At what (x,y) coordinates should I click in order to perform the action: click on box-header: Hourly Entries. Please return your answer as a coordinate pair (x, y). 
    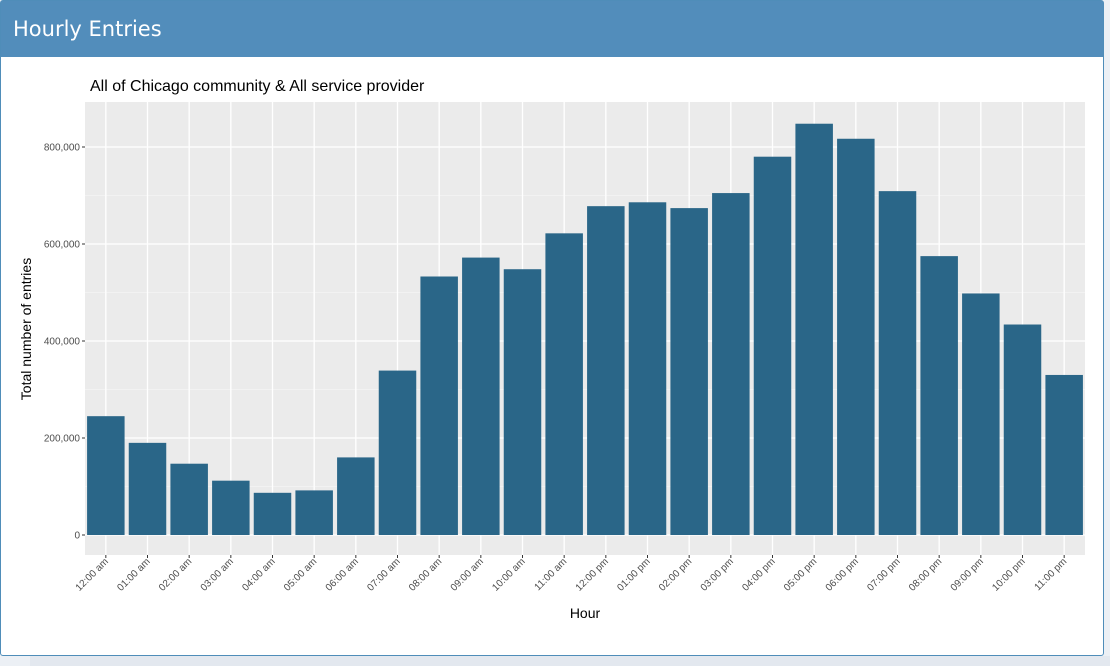
    Looking at the image, I should click on (552, 29).